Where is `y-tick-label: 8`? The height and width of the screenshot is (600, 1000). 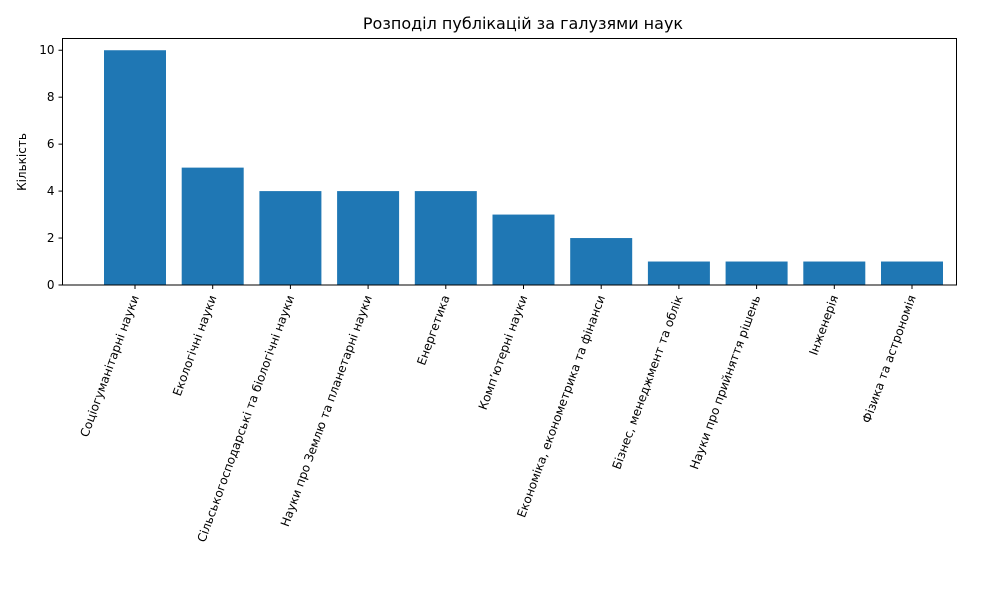
y-tick-label: 8 is located at coordinates (51, 97).